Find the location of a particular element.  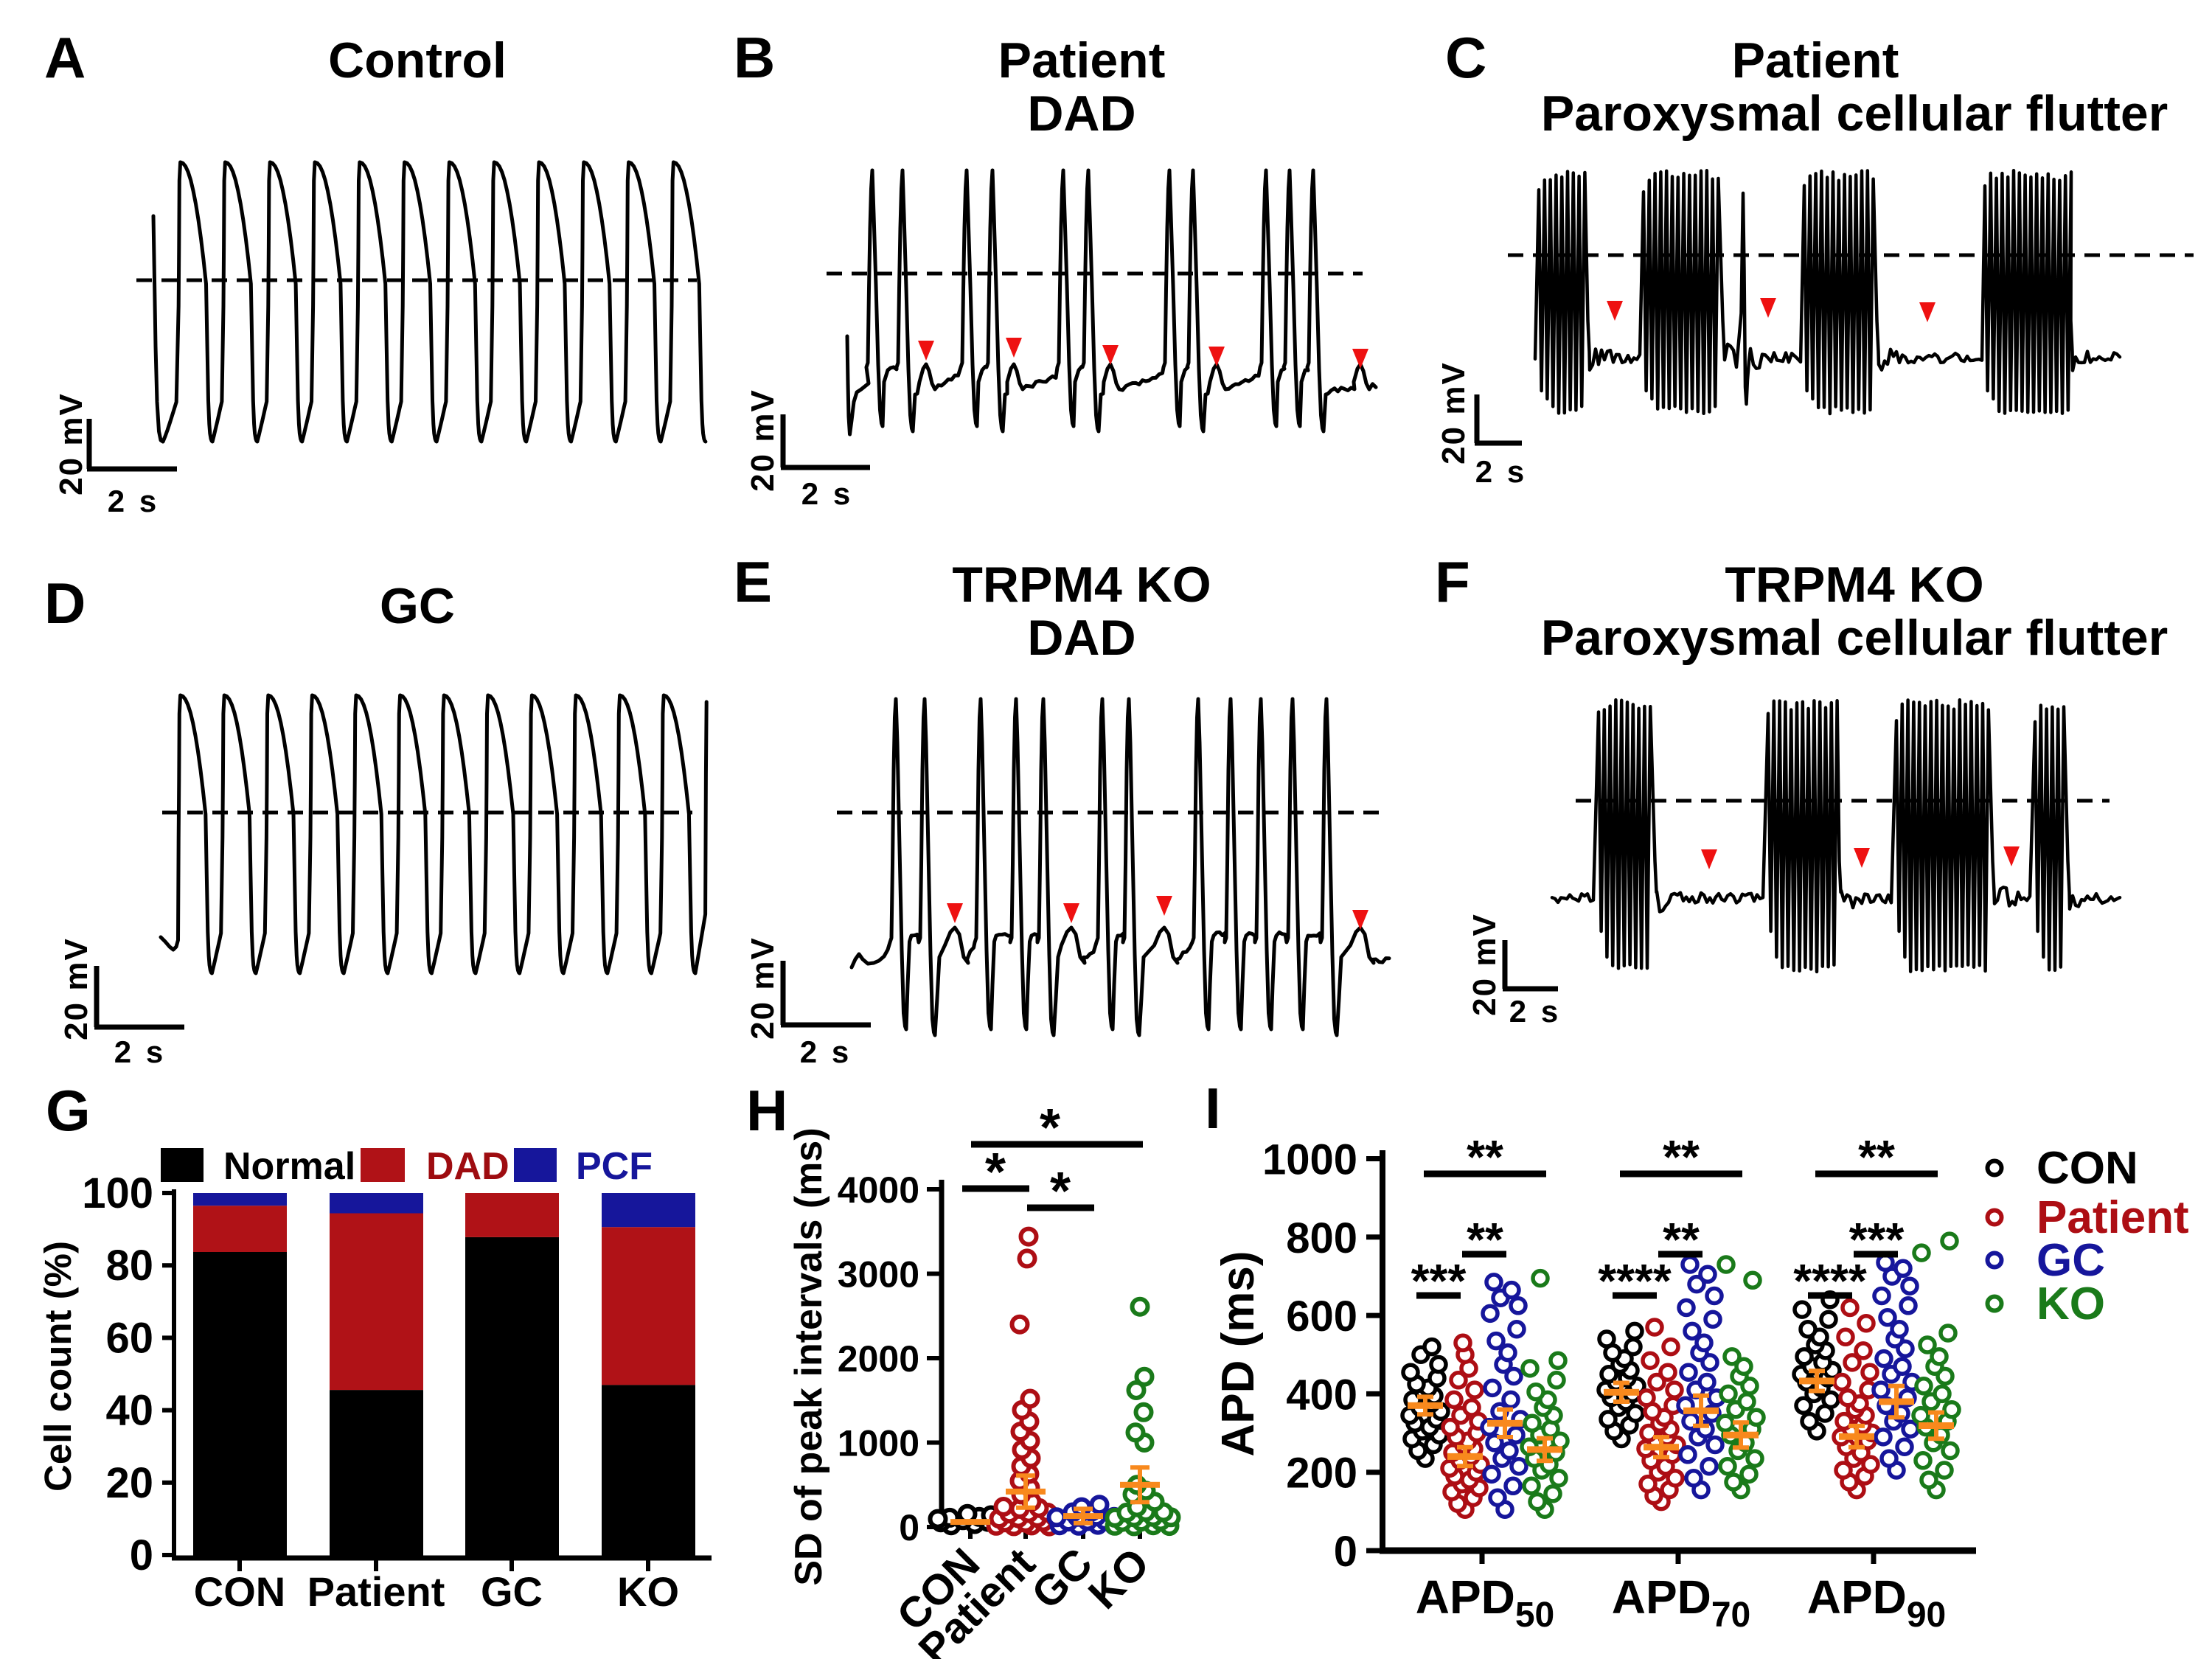

svg-text: D is located at coordinates (65, 603).